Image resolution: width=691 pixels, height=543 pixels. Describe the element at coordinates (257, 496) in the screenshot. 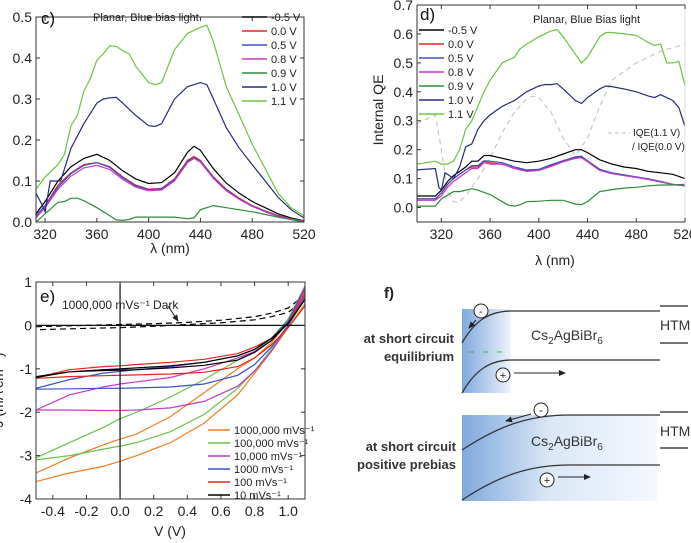

I see `legend-label: 10 mVs⁻¹` at that location.